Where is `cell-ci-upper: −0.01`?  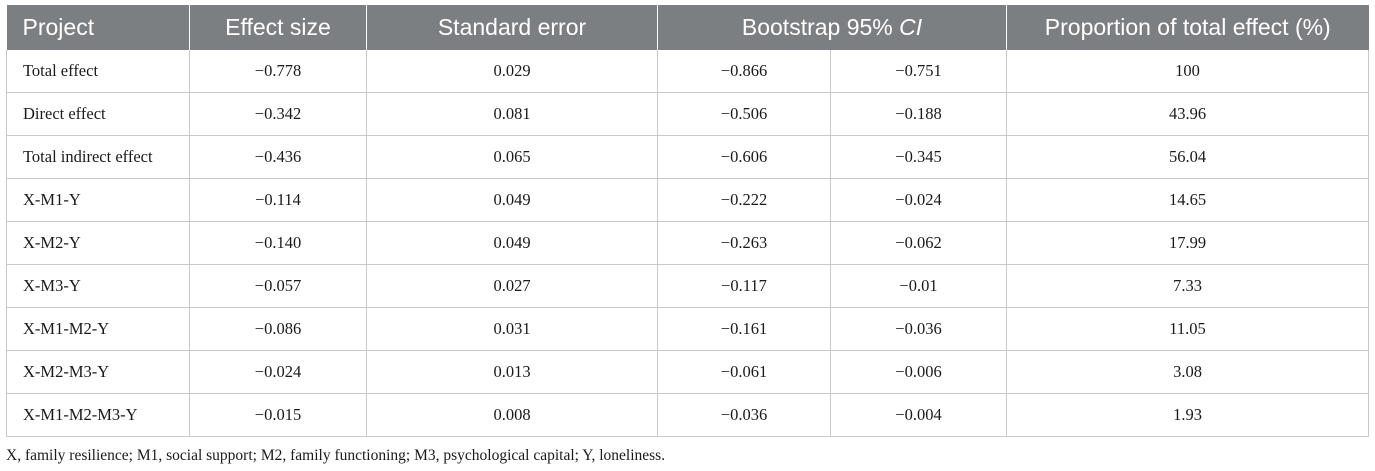 cell-ci-upper: −0.01 is located at coordinates (919, 286).